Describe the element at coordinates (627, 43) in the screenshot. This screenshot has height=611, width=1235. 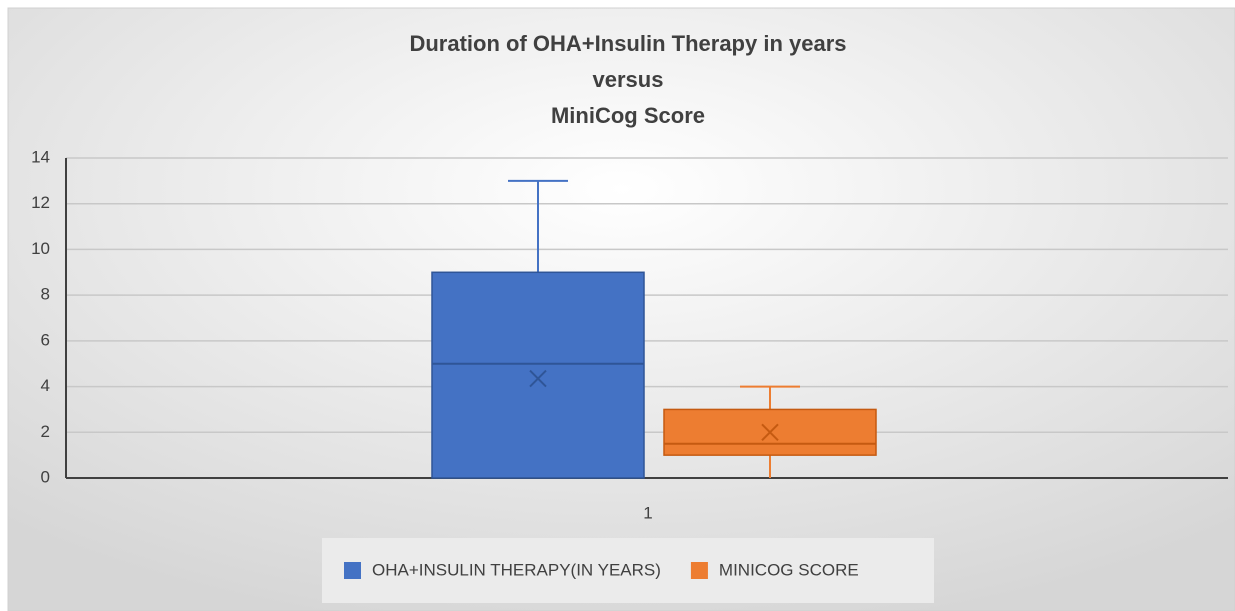
I see `chart-title: Duration of OHA+Insulin Therapy in years` at that location.